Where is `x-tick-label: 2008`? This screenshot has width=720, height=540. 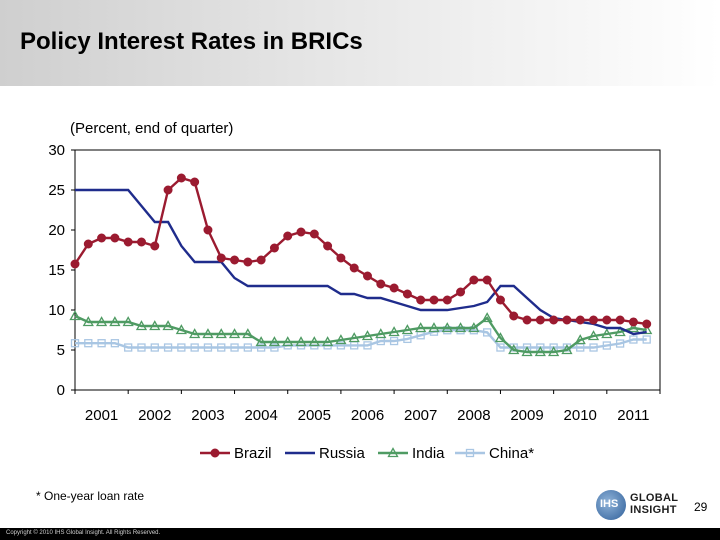 x-tick-label: 2008 is located at coordinates (473, 415).